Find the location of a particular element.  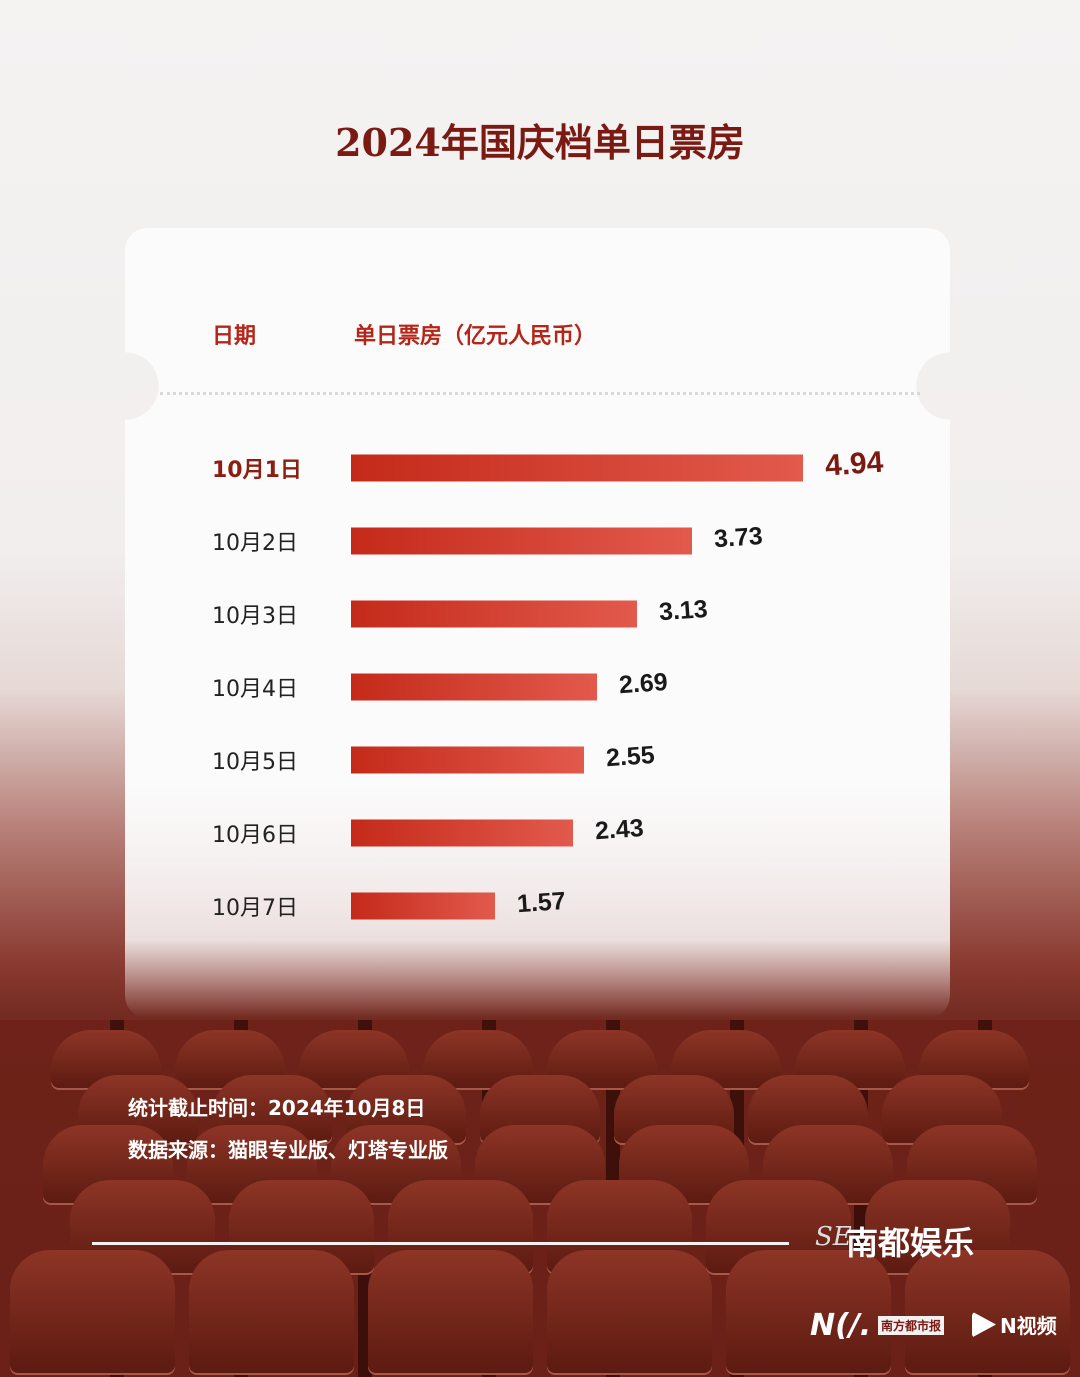

category-label: 10月3日 is located at coordinates (255, 616).